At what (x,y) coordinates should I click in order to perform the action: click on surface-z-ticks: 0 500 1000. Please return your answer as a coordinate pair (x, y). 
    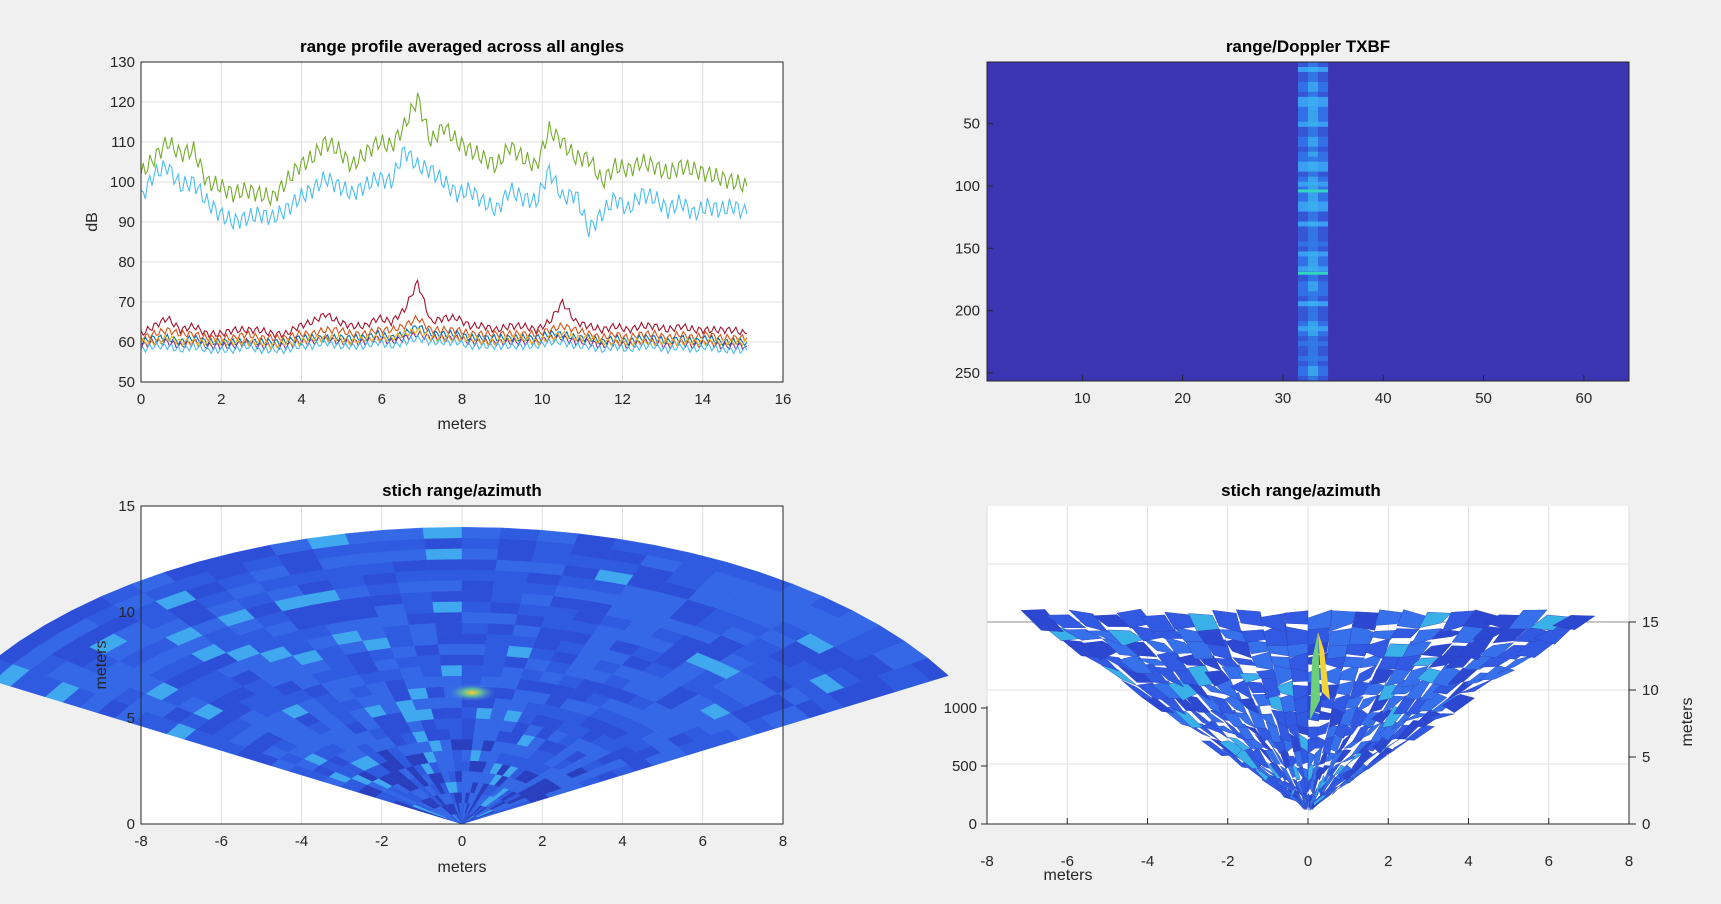
    Looking at the image, I should click on (965, 766).